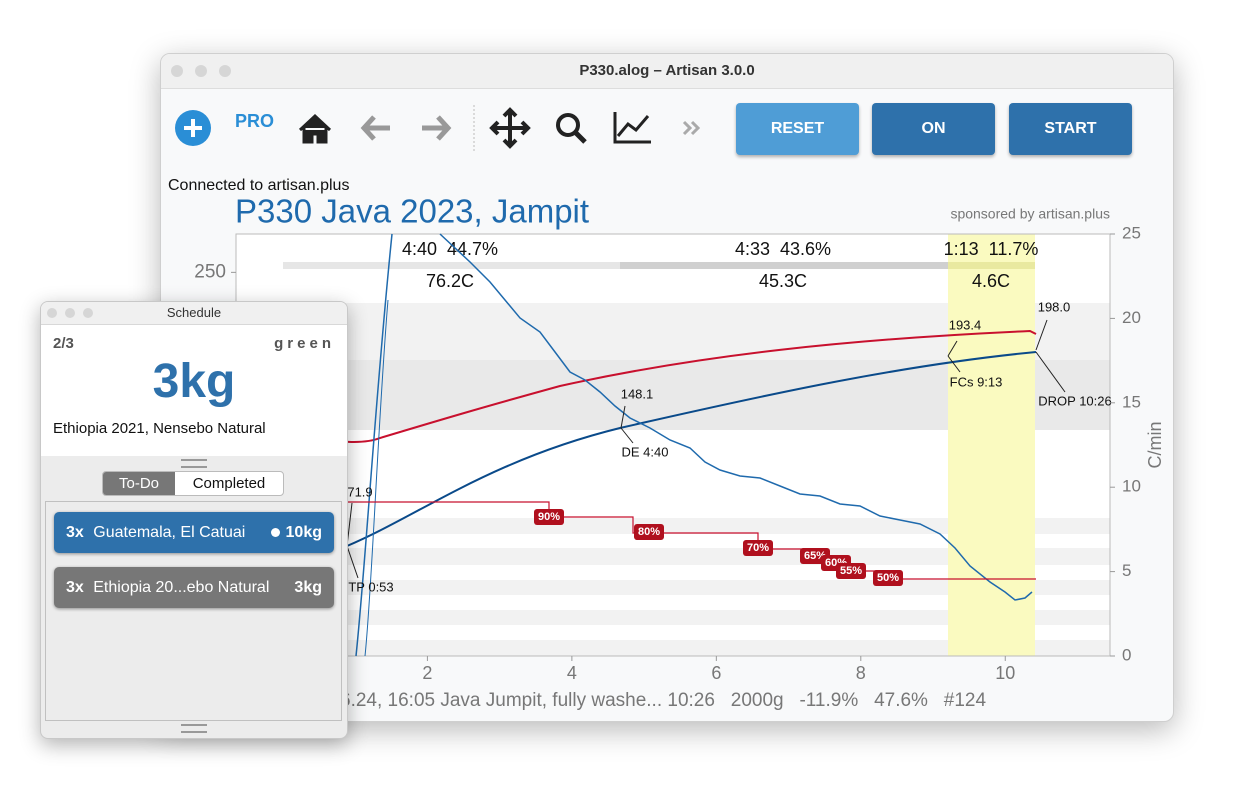 This screenshot has height=802, width=1240. Describe the element at coordinates (797, 129) in the screenshot. I see `reset-button: RESET` at that location.